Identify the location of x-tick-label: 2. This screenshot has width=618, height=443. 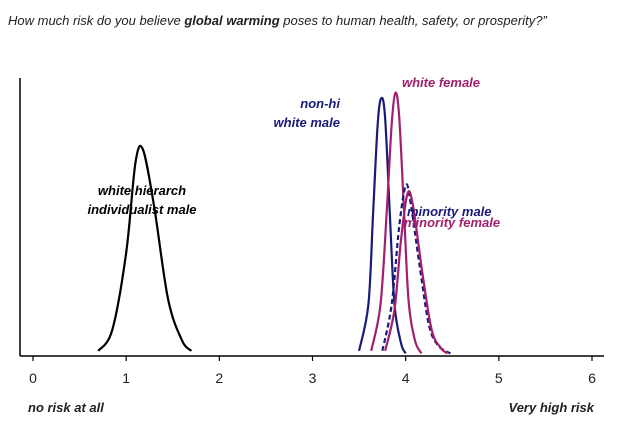
(219, 378).